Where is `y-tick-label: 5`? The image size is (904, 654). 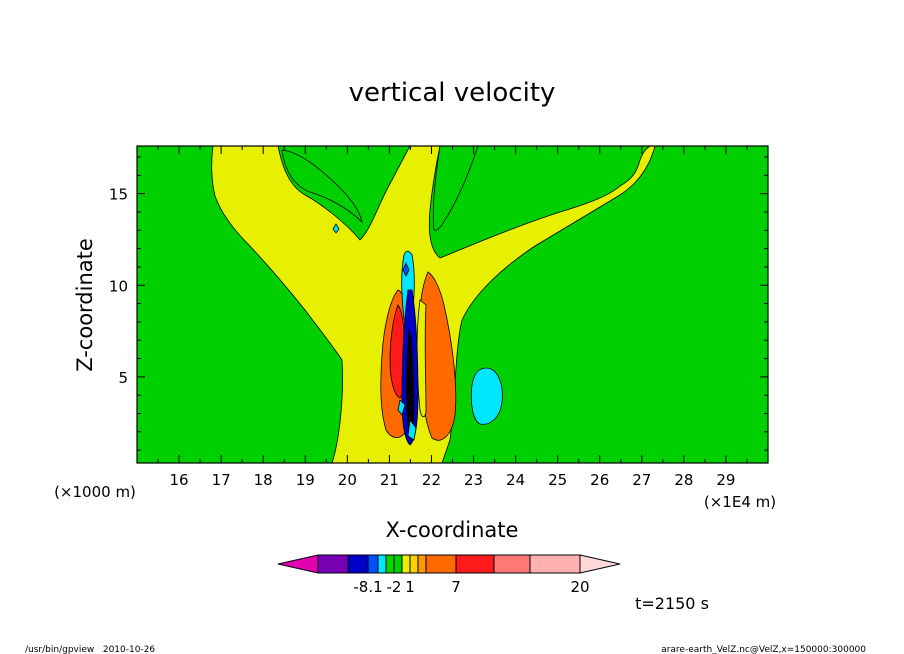 y-tick-label: 5 is located at coordinates (123, 378).